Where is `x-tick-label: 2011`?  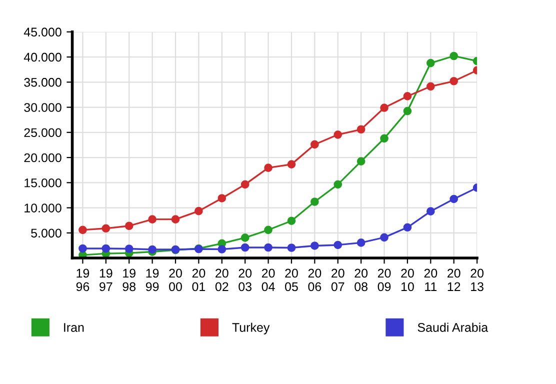 x-tick-label: 2011 is located at coordinates (431, 279).